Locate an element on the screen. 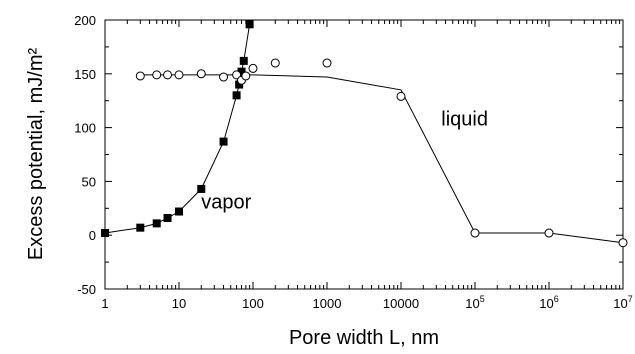 This screenshot has height=354, width=635. x-tick-label: 10 is located at coordinates (179, 303).